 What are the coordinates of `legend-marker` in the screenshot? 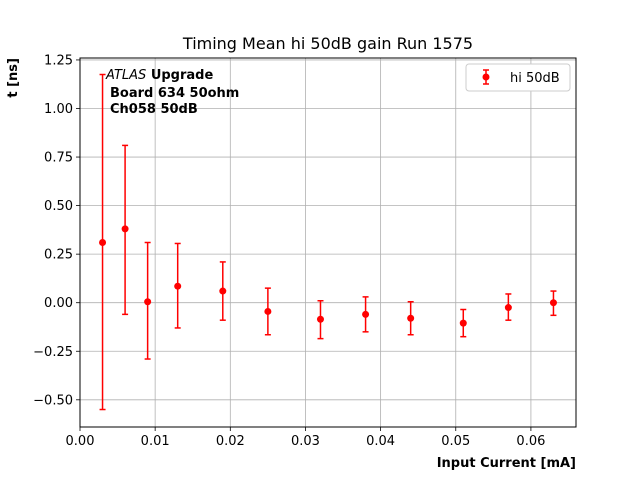 It's located at (486, 77).